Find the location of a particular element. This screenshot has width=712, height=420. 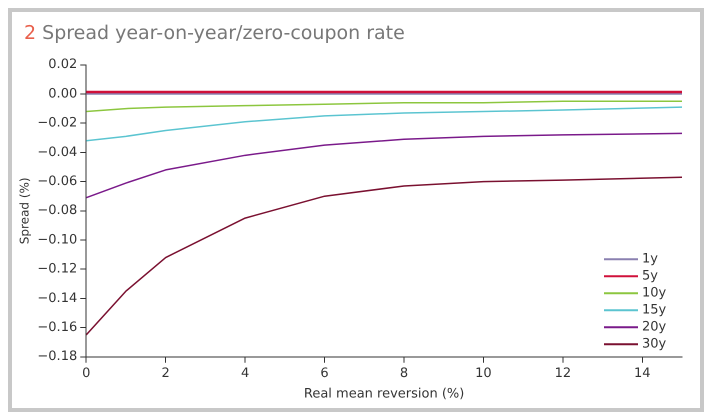

x-tick-label: 14 is located at coordinates (642, 373).